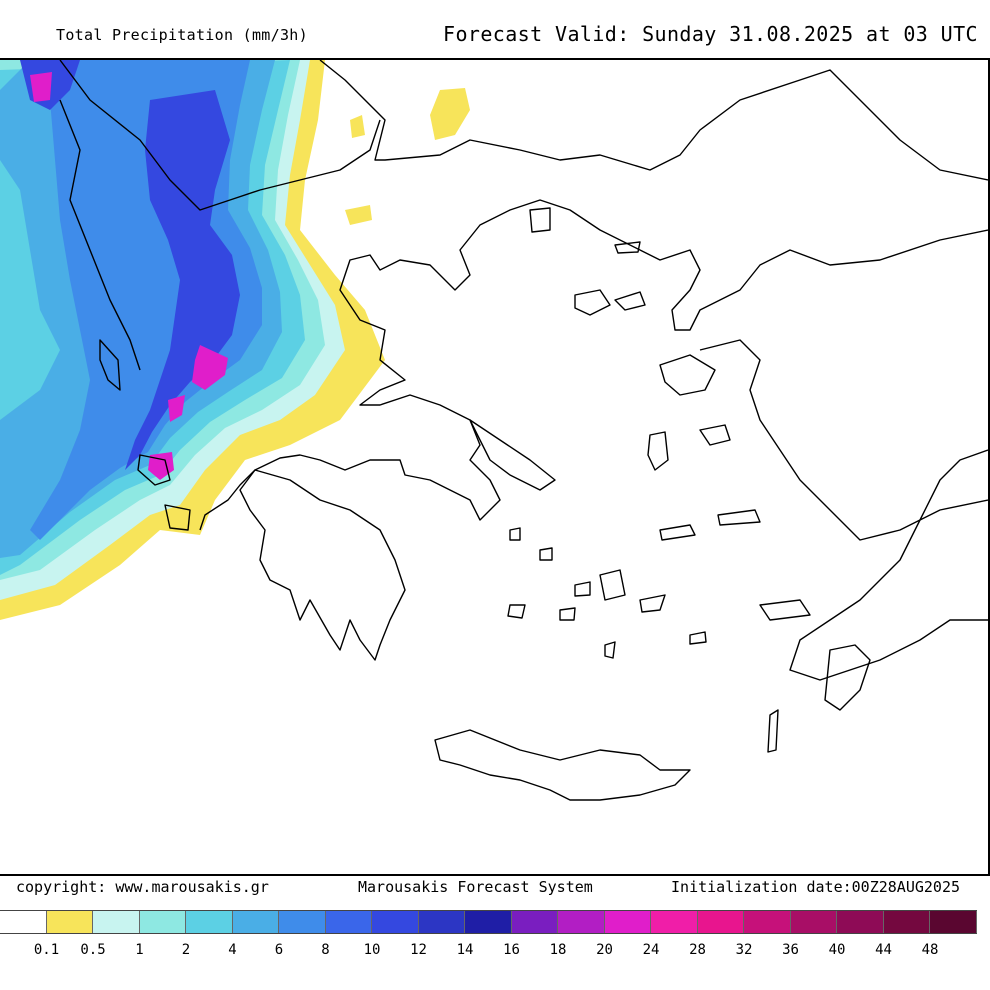  What do you see at coordinates (100, 235) in the screenshot?
I see `border-west` at bounding box center [100, 235].